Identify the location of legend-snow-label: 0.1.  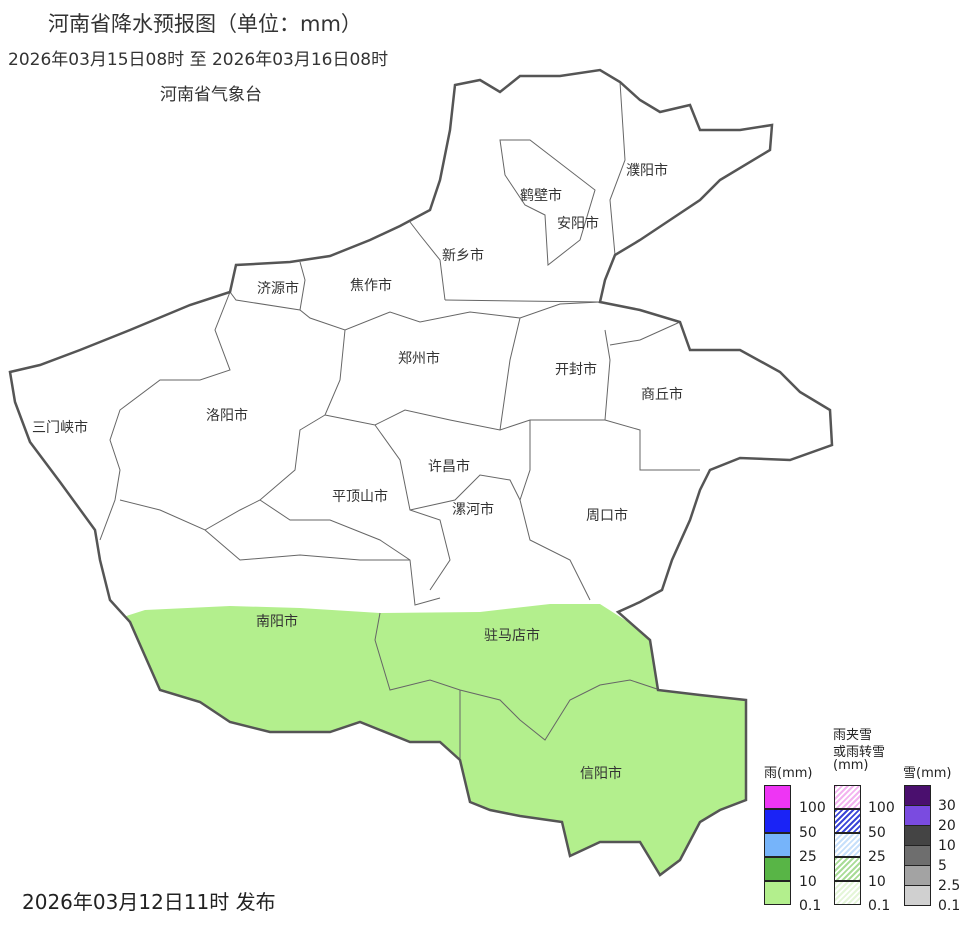
(949, 906).